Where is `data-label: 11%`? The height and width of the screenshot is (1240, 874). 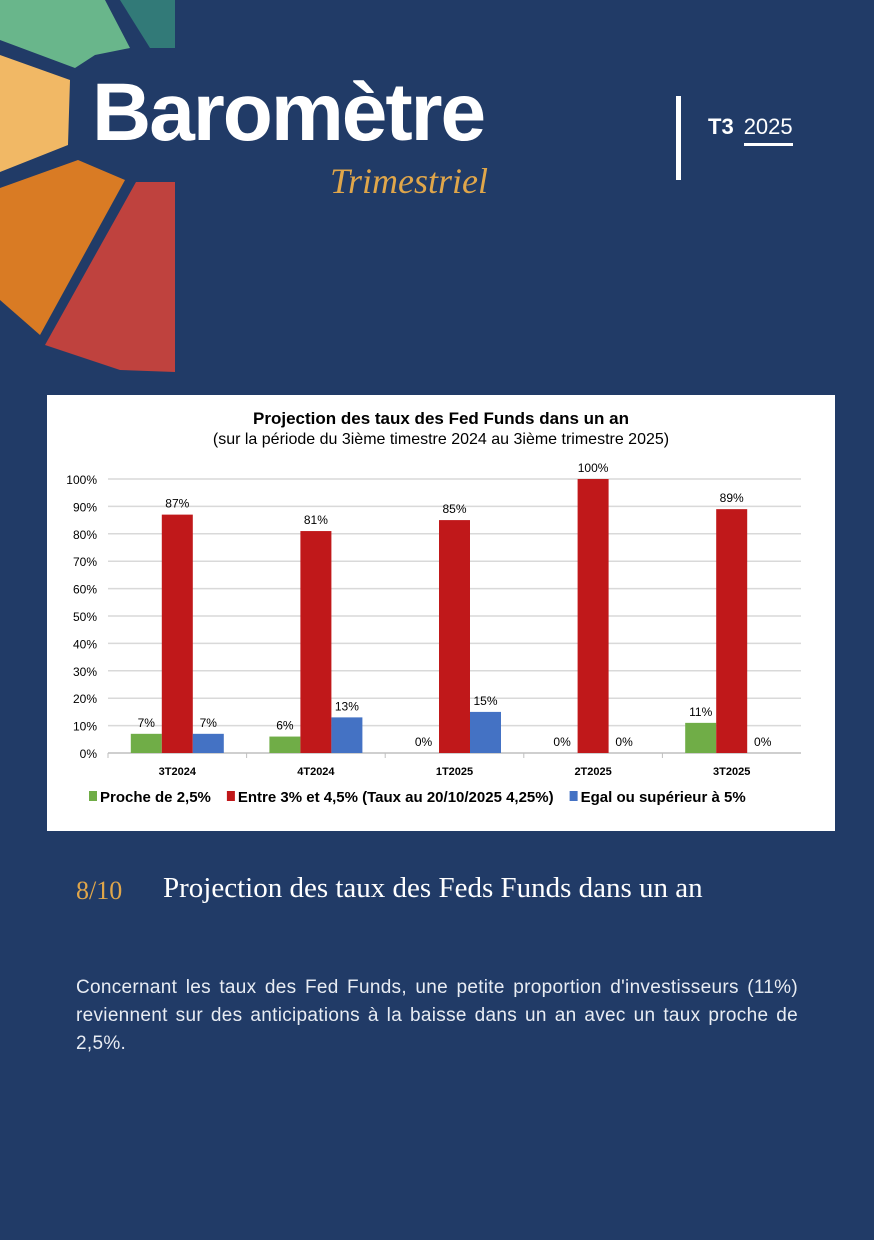
data-label: 11% is located at coordinates (700, 712).